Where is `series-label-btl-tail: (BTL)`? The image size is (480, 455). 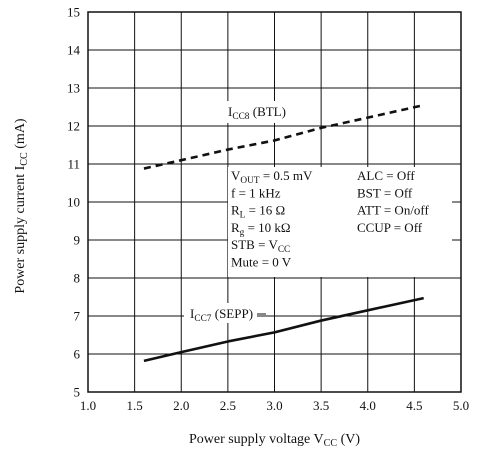 series-label-btl-tail: (BTL) is located at coordinates (267, 111).